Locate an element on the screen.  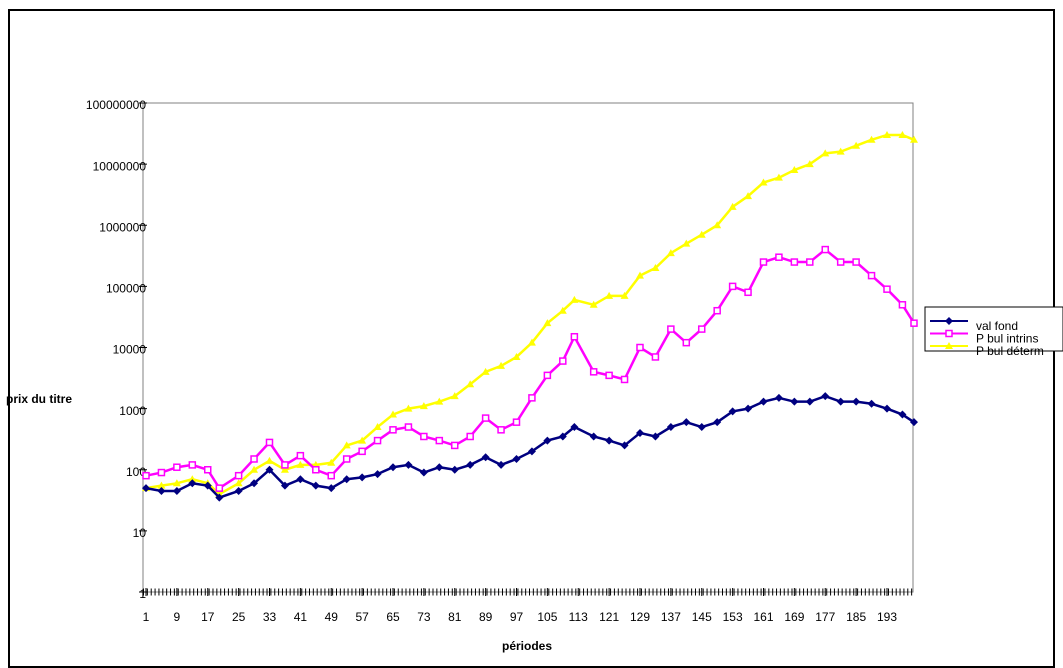
x-tick-label: 137 is located at coordinates (671, 617).